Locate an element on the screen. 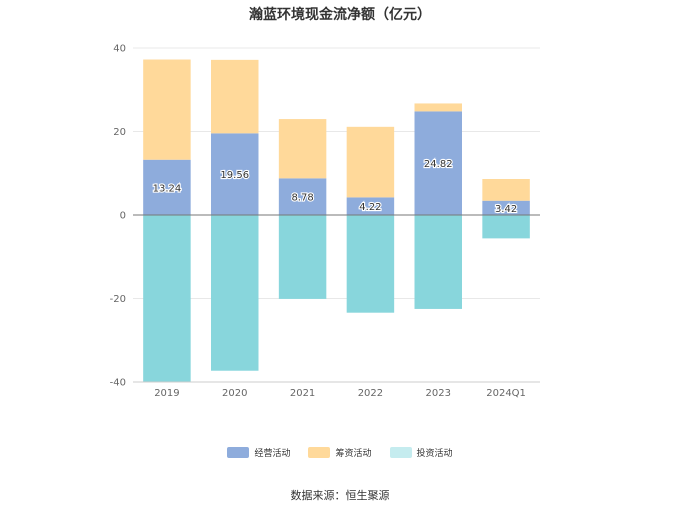  x-tick-label: 2019 is located at coordinates (166, 393).